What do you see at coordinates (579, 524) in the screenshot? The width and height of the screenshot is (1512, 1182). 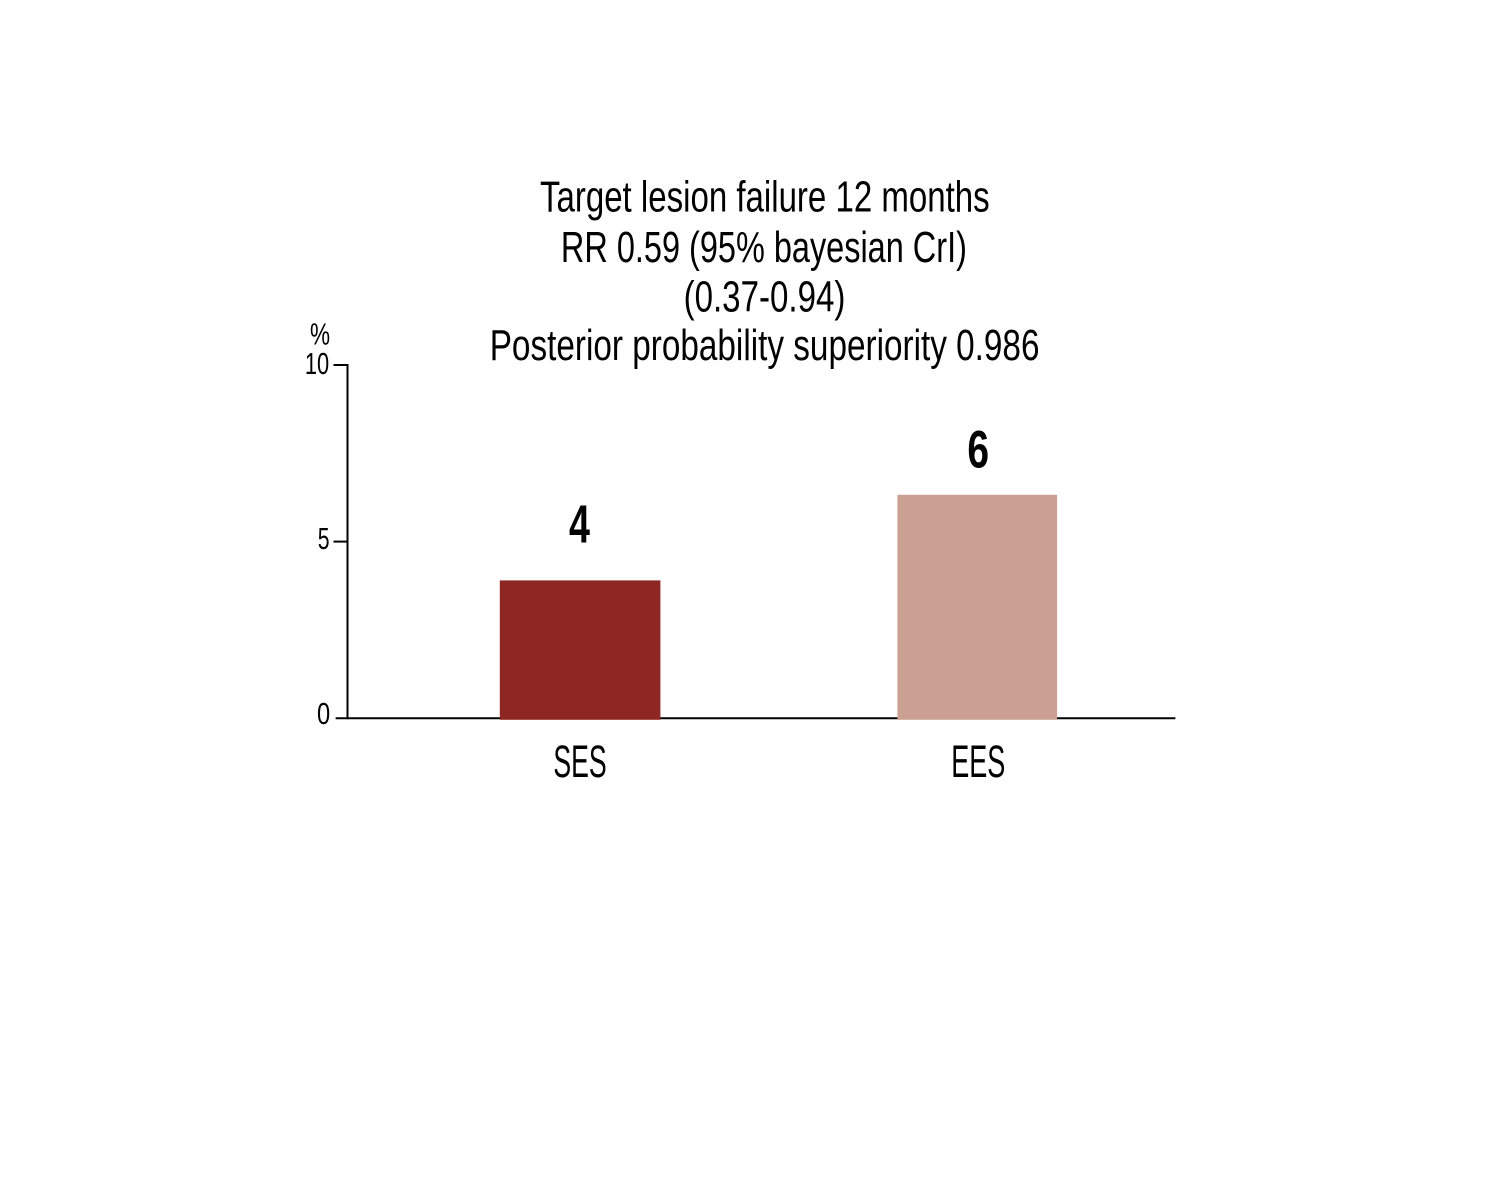 I see `svg-text: 4` at bounding box center [579, 524].